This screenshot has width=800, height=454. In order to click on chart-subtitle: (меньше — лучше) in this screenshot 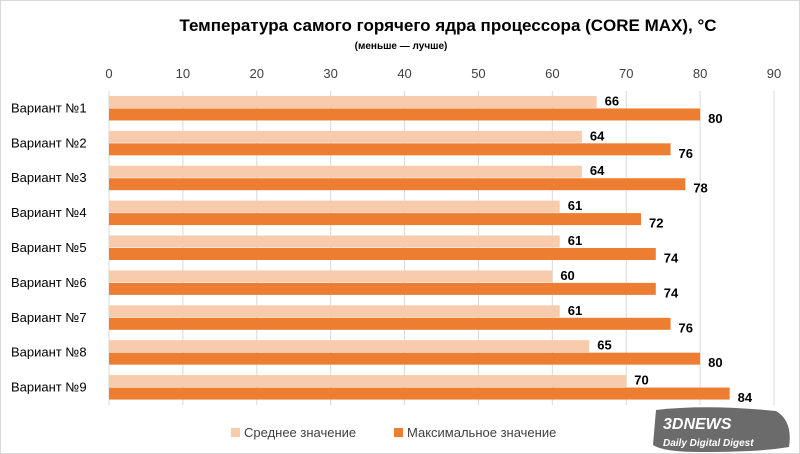, I will do `click(401, 46)`.